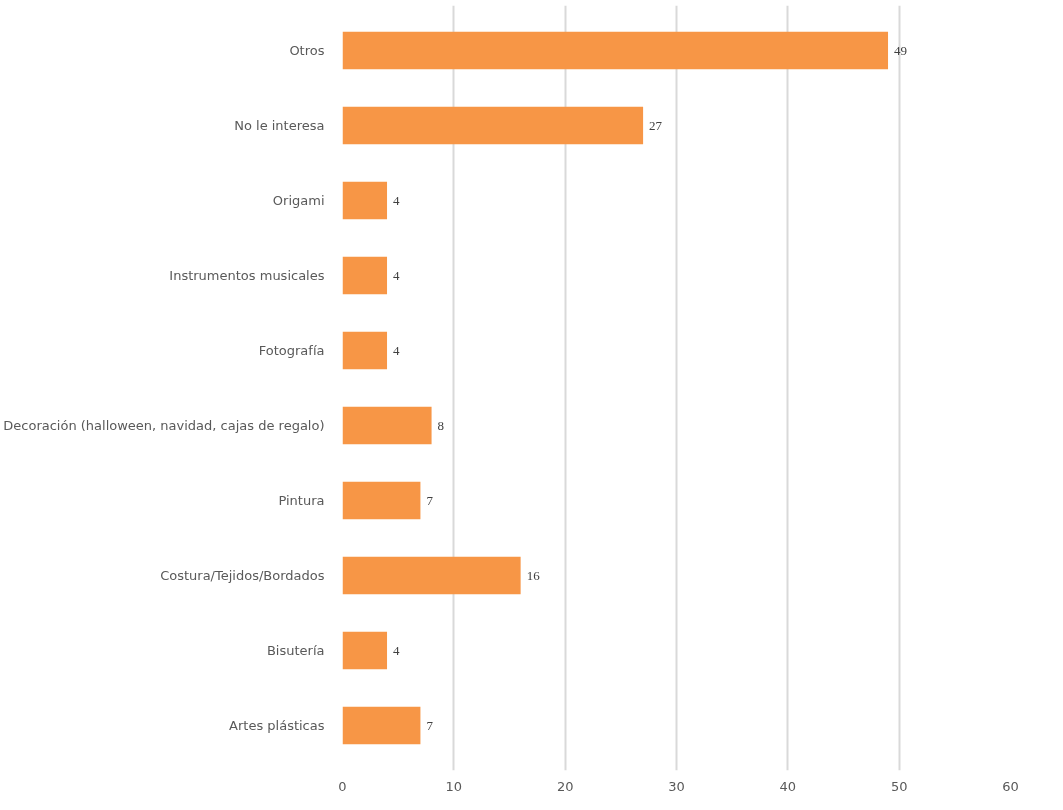  Describe the element at coordinates (1010, 786) in the screenshot. I see `x-tick-label: 60` at that location.